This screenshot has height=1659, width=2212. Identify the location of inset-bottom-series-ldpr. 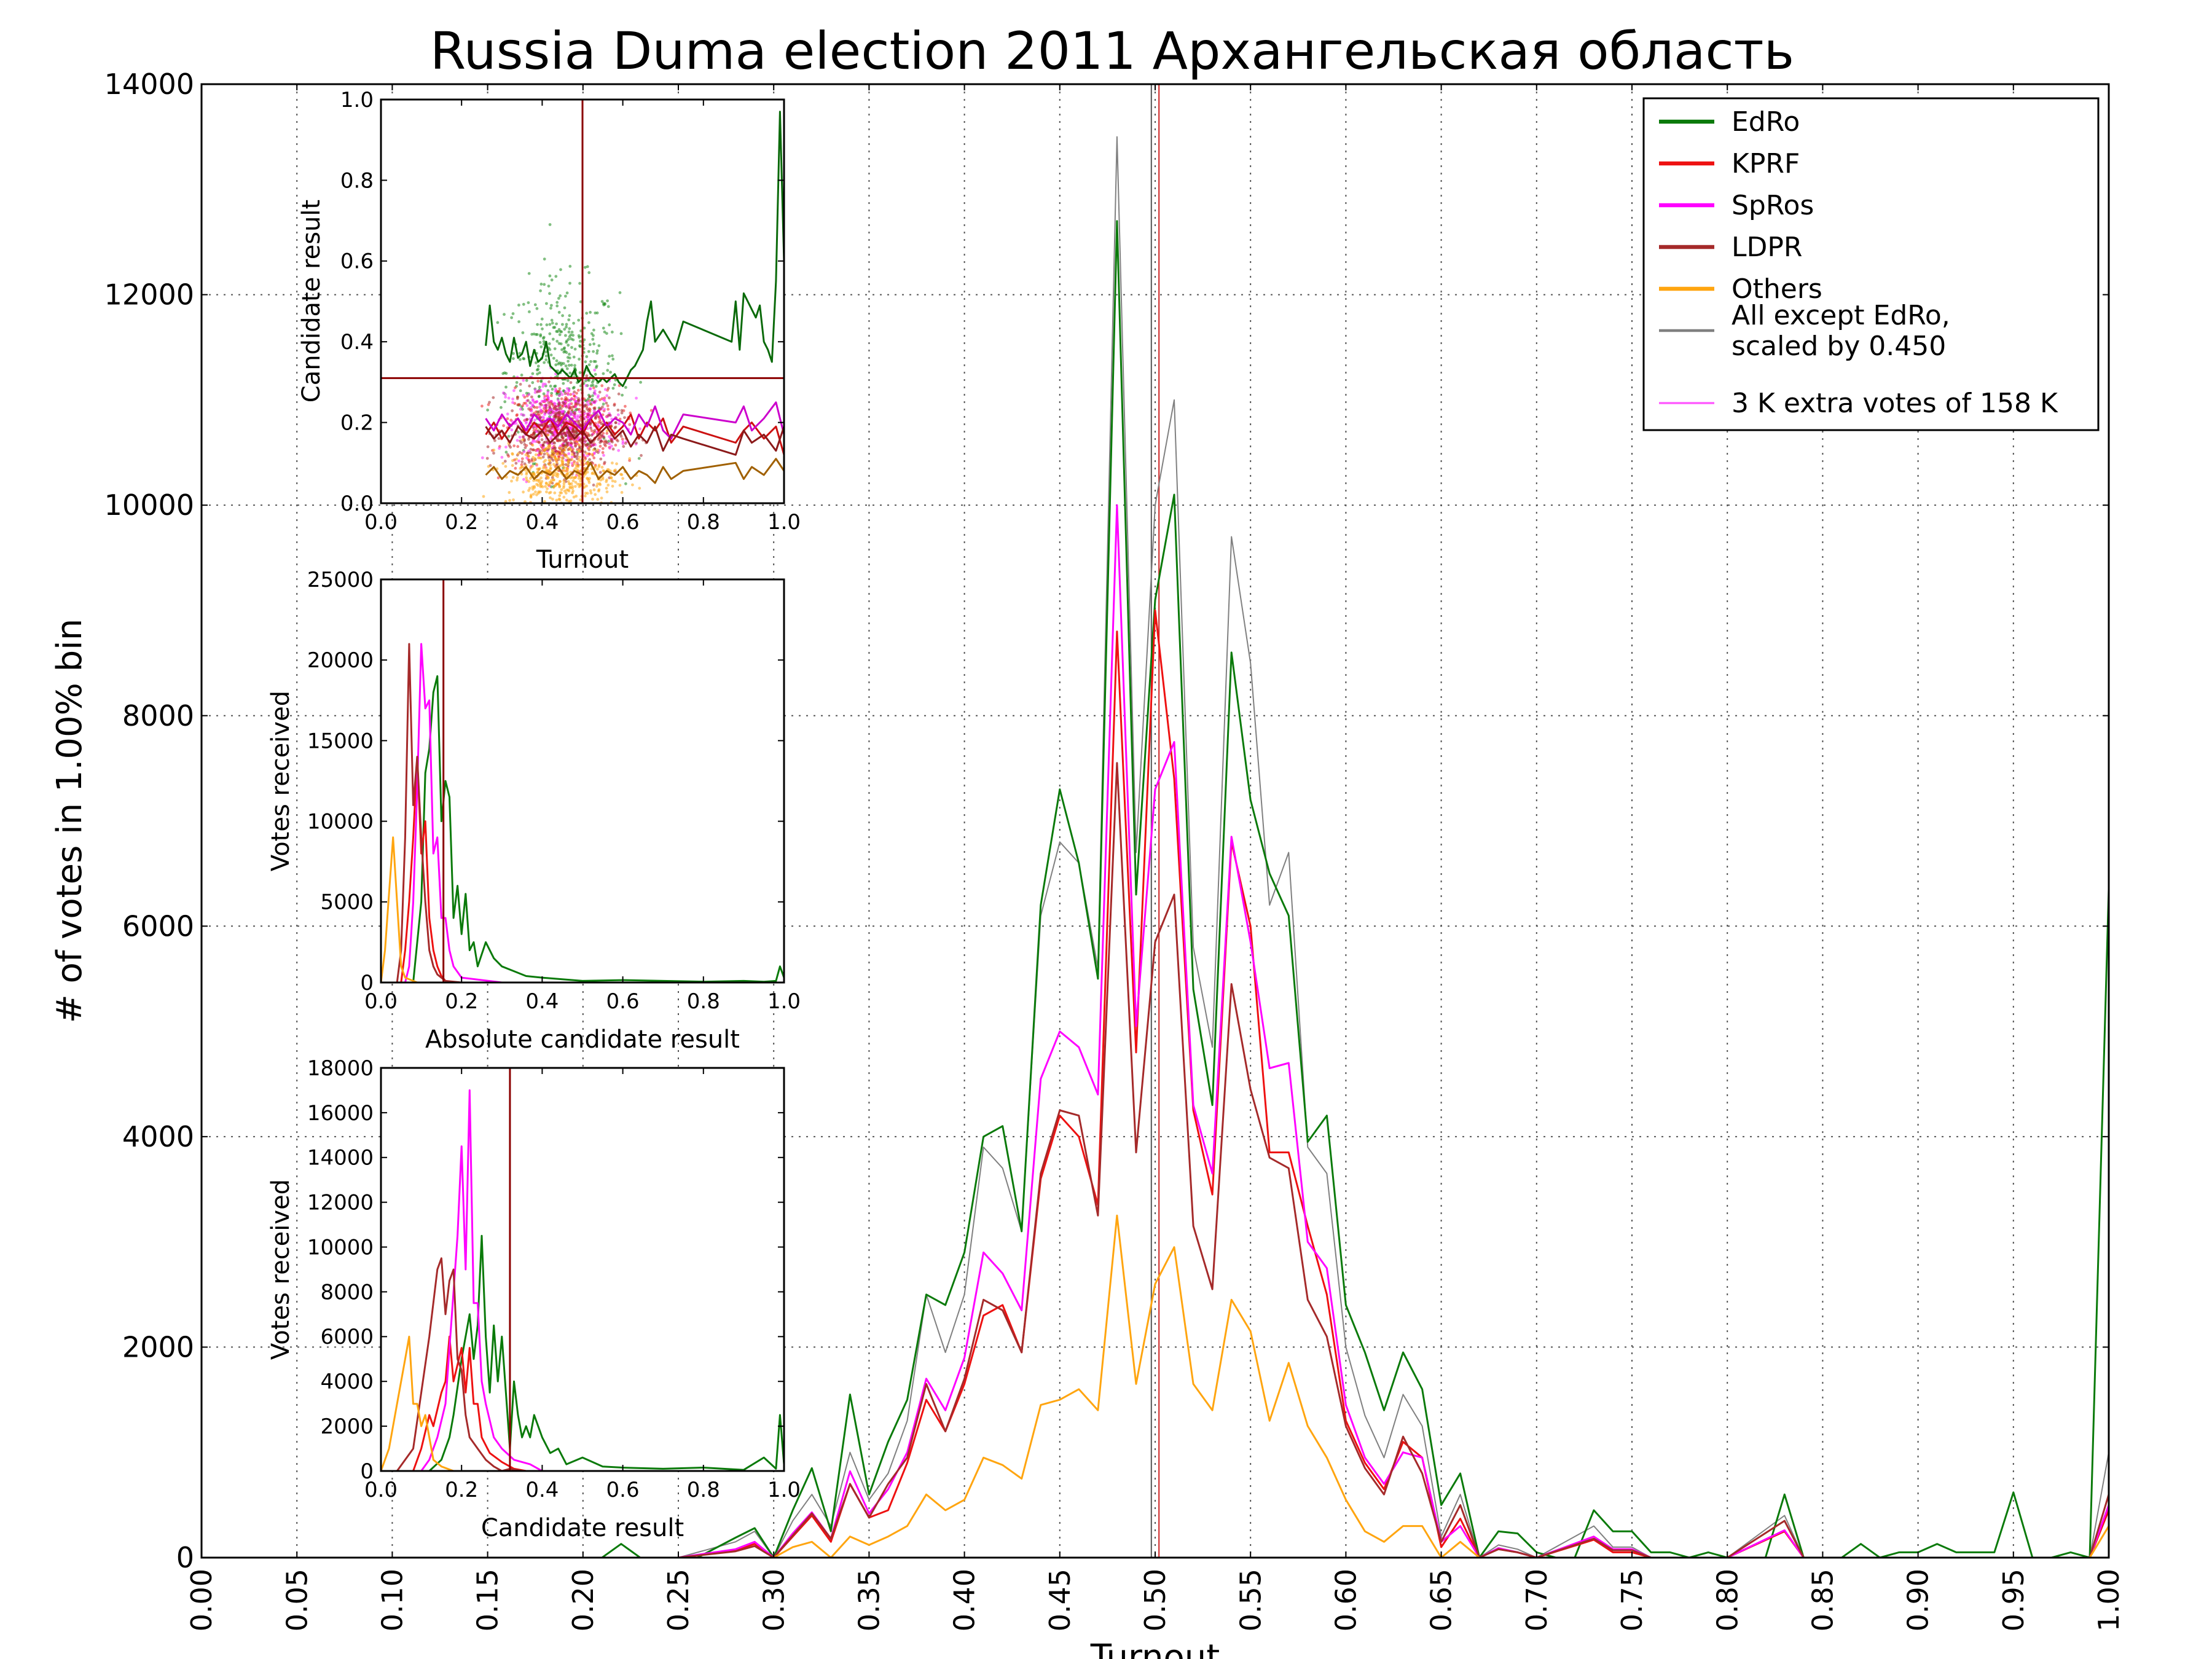
(582, 1364).